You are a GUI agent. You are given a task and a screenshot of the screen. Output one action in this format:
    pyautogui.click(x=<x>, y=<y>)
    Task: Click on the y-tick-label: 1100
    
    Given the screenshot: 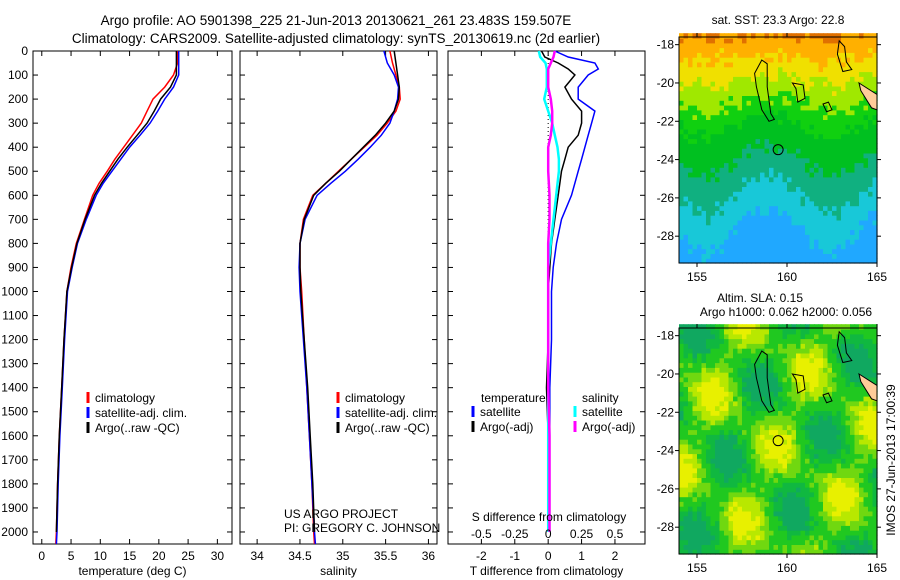 What is the action you would take?
    pyautogui.click(x=15, y=316)
    